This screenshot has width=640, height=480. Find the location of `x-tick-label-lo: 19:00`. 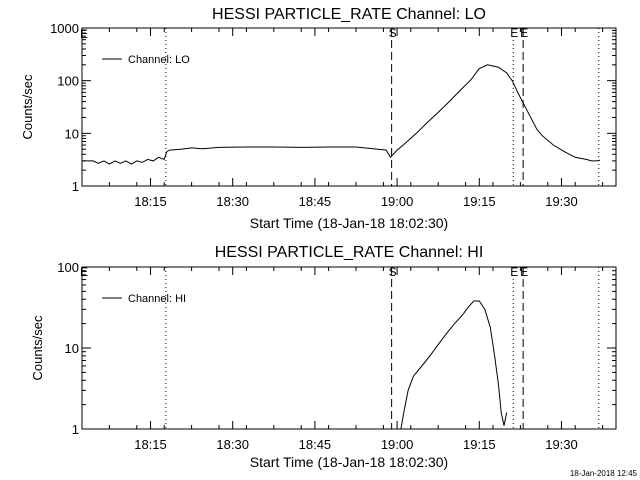

x-tick-label-lo: 19:00 is located at coordinates (397, 201).